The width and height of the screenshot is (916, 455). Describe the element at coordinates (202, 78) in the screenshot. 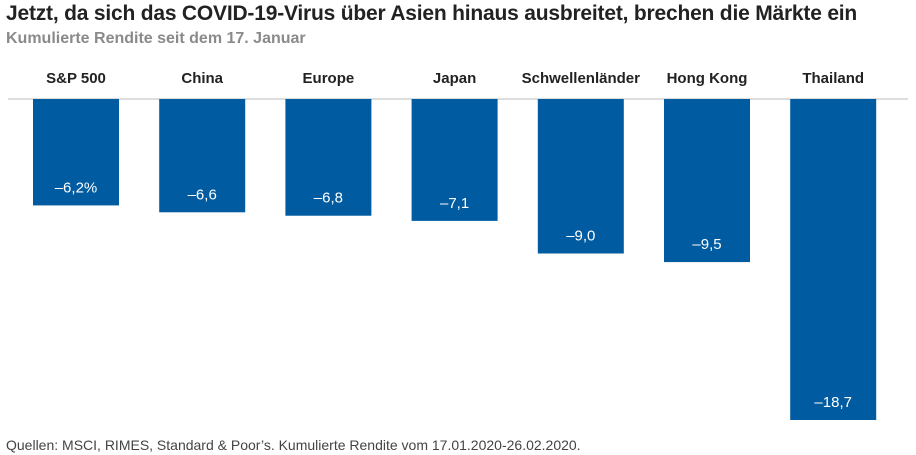

I see `category-label: China` at that location.